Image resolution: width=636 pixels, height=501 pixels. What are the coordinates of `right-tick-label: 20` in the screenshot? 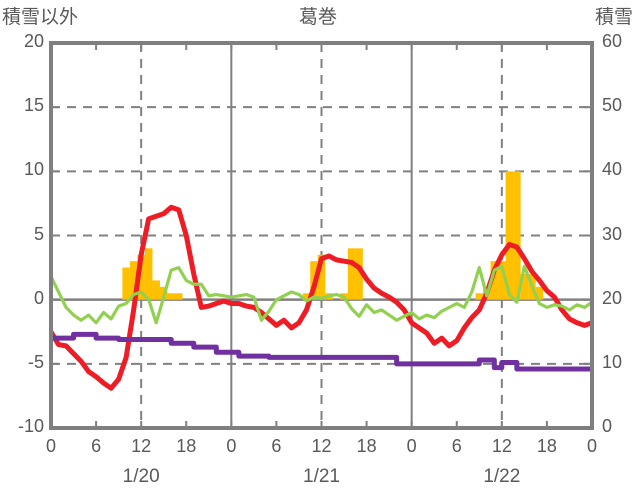 It's located at (612, 297).